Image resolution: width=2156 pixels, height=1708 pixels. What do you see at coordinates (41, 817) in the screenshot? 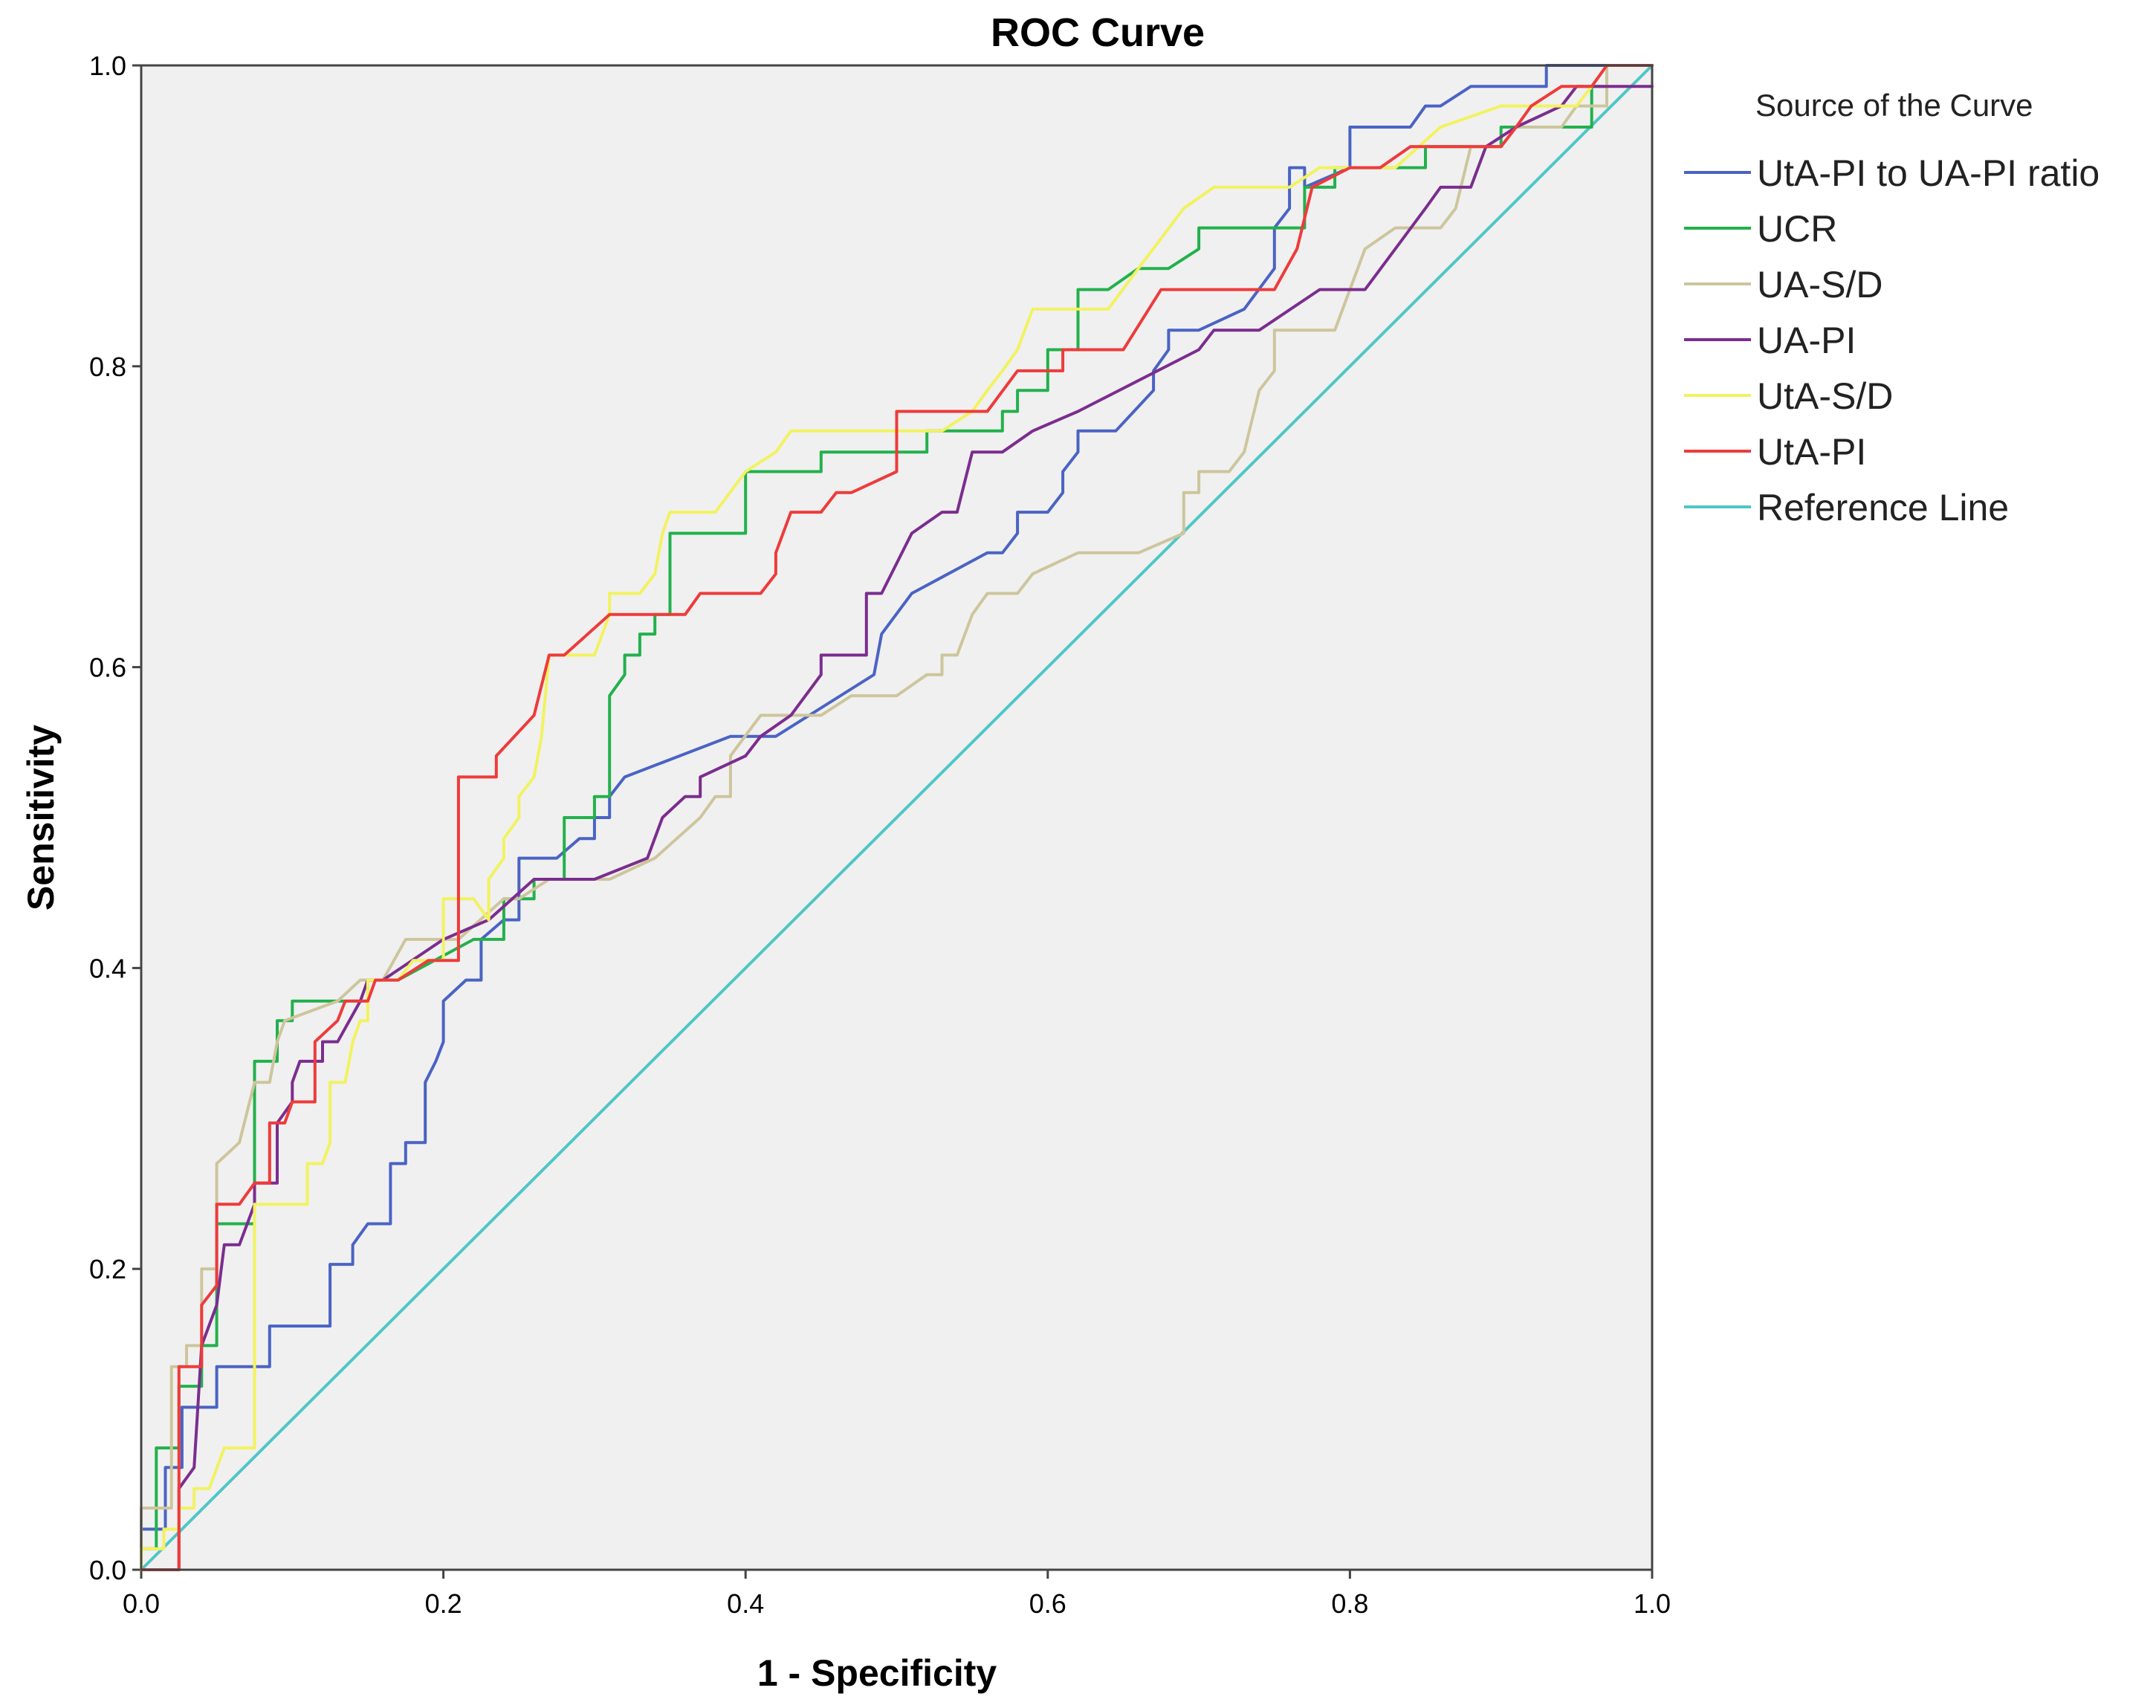
I see `y-axis-title: Sensitivity` at bounding box center [41, 817].